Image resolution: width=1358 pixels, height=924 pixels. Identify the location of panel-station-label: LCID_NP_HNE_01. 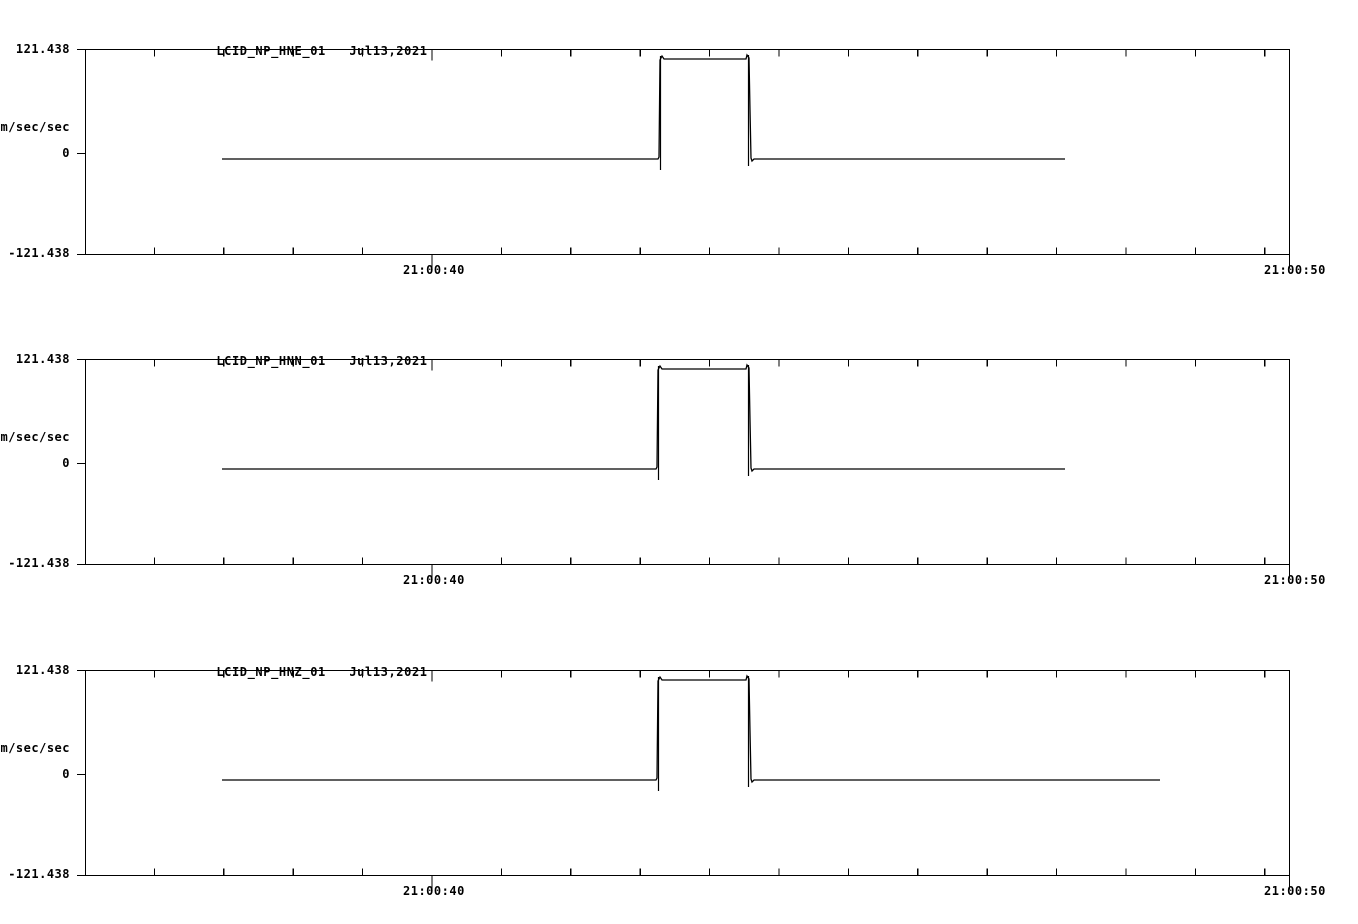
(271, 51).